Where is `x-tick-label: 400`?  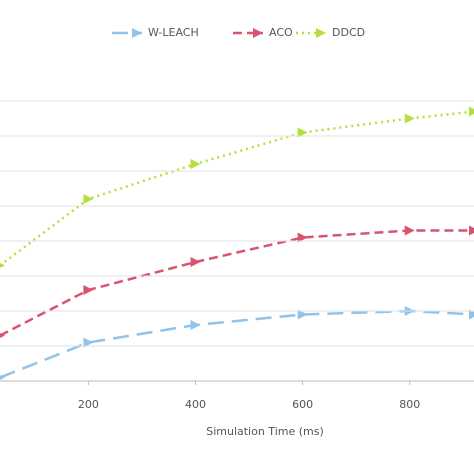
x-tick-label: 400 is located at coordinates (195, 404).